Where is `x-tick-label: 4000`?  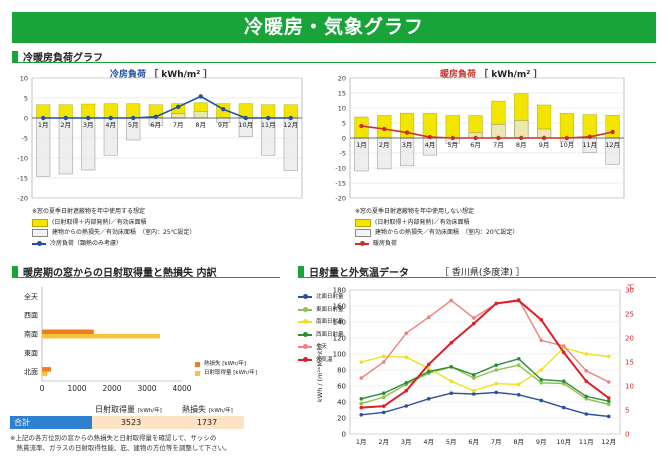
x-tick-label: 4000 is located at coordinates (181, 388).